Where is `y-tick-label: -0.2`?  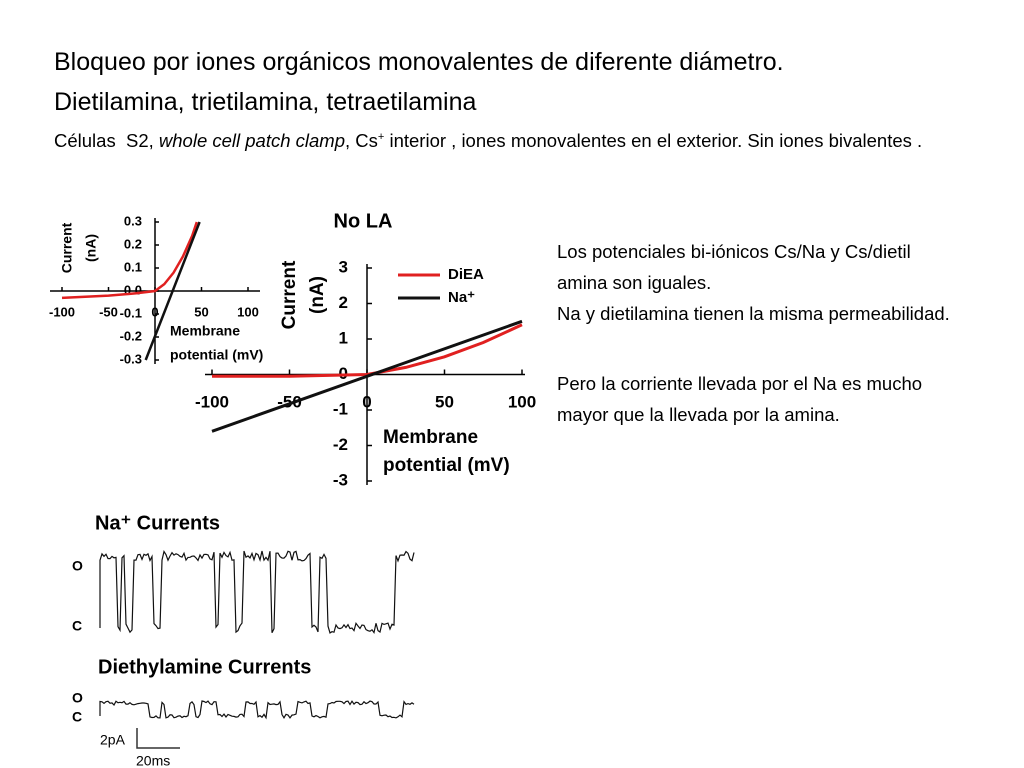 y-tick-label: -0.2 is located at coordinates (131, 335).